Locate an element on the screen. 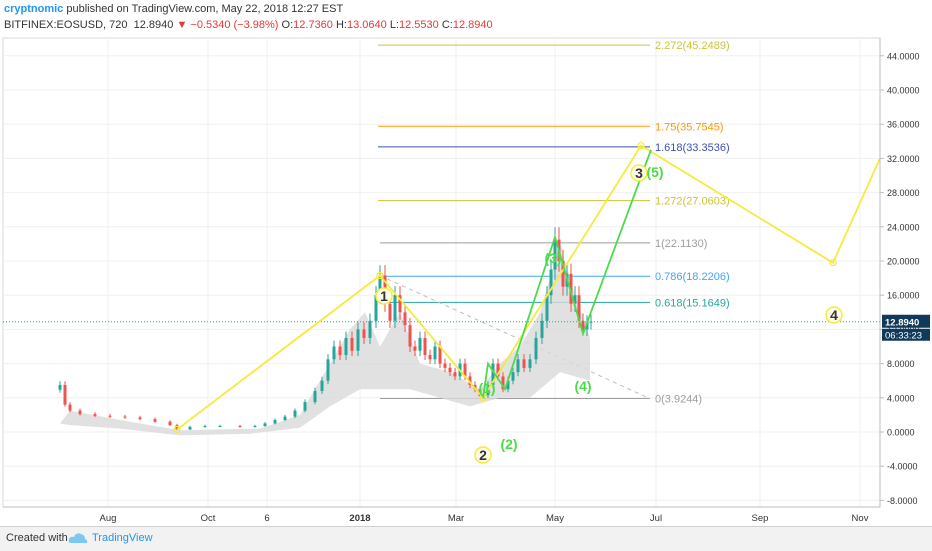 The width and height of the screenshot is (932, 551). wave-label-yellow: 3 is located at coordinates (639, 173).